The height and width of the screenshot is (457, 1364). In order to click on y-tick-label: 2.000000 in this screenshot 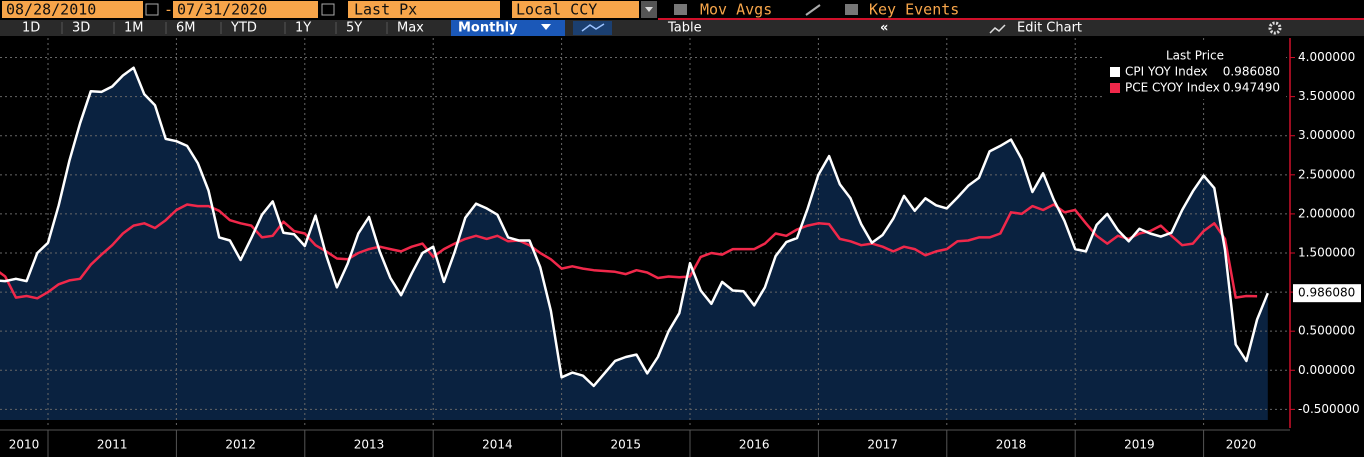, I will do `click(1326, 213)`.